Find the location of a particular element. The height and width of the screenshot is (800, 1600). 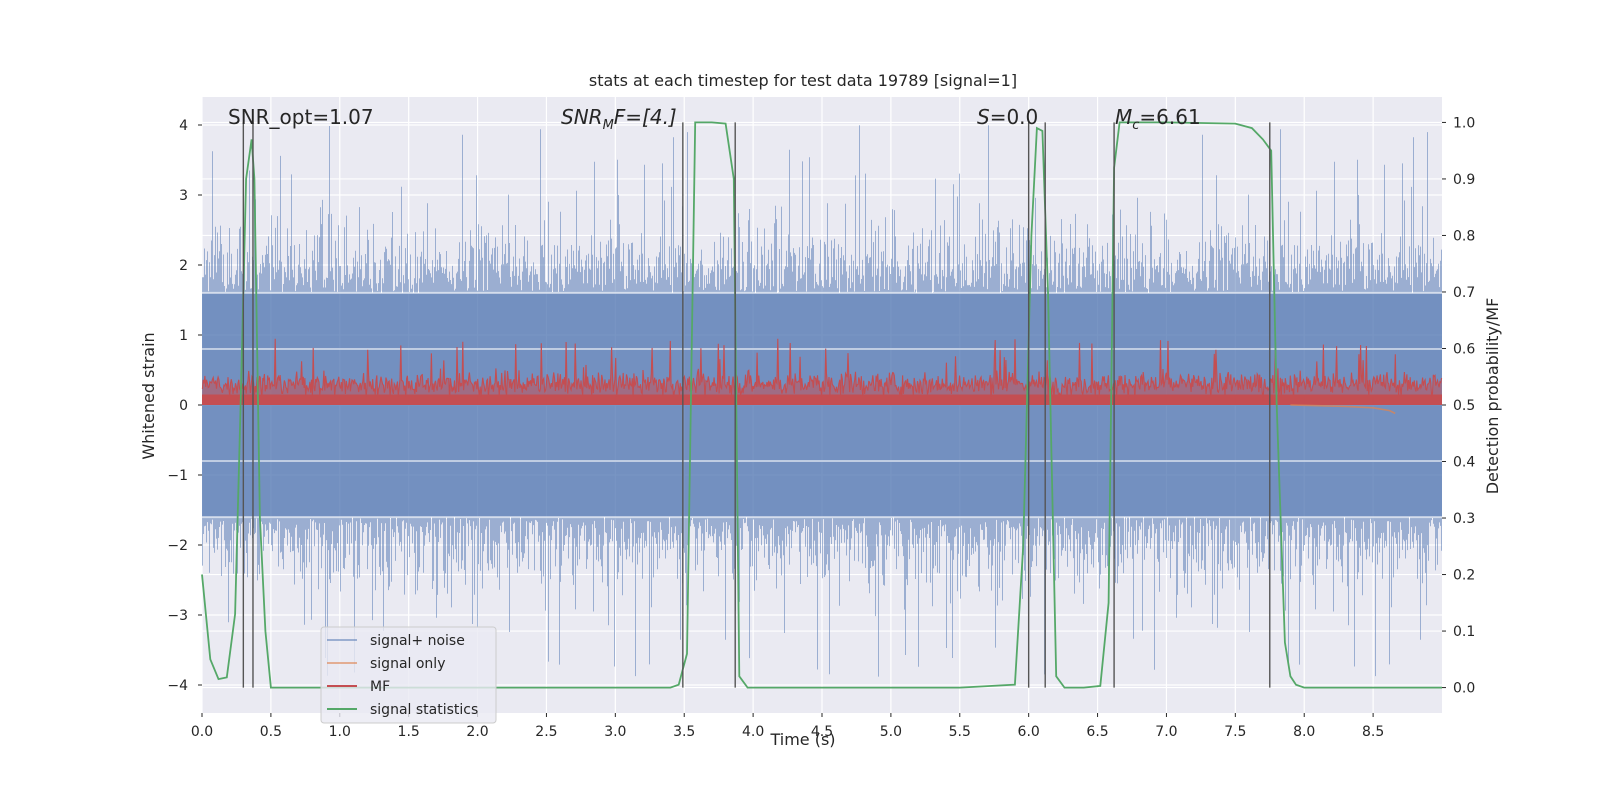

y-tick-label-5: 1 is located at coordinates (183, 336).